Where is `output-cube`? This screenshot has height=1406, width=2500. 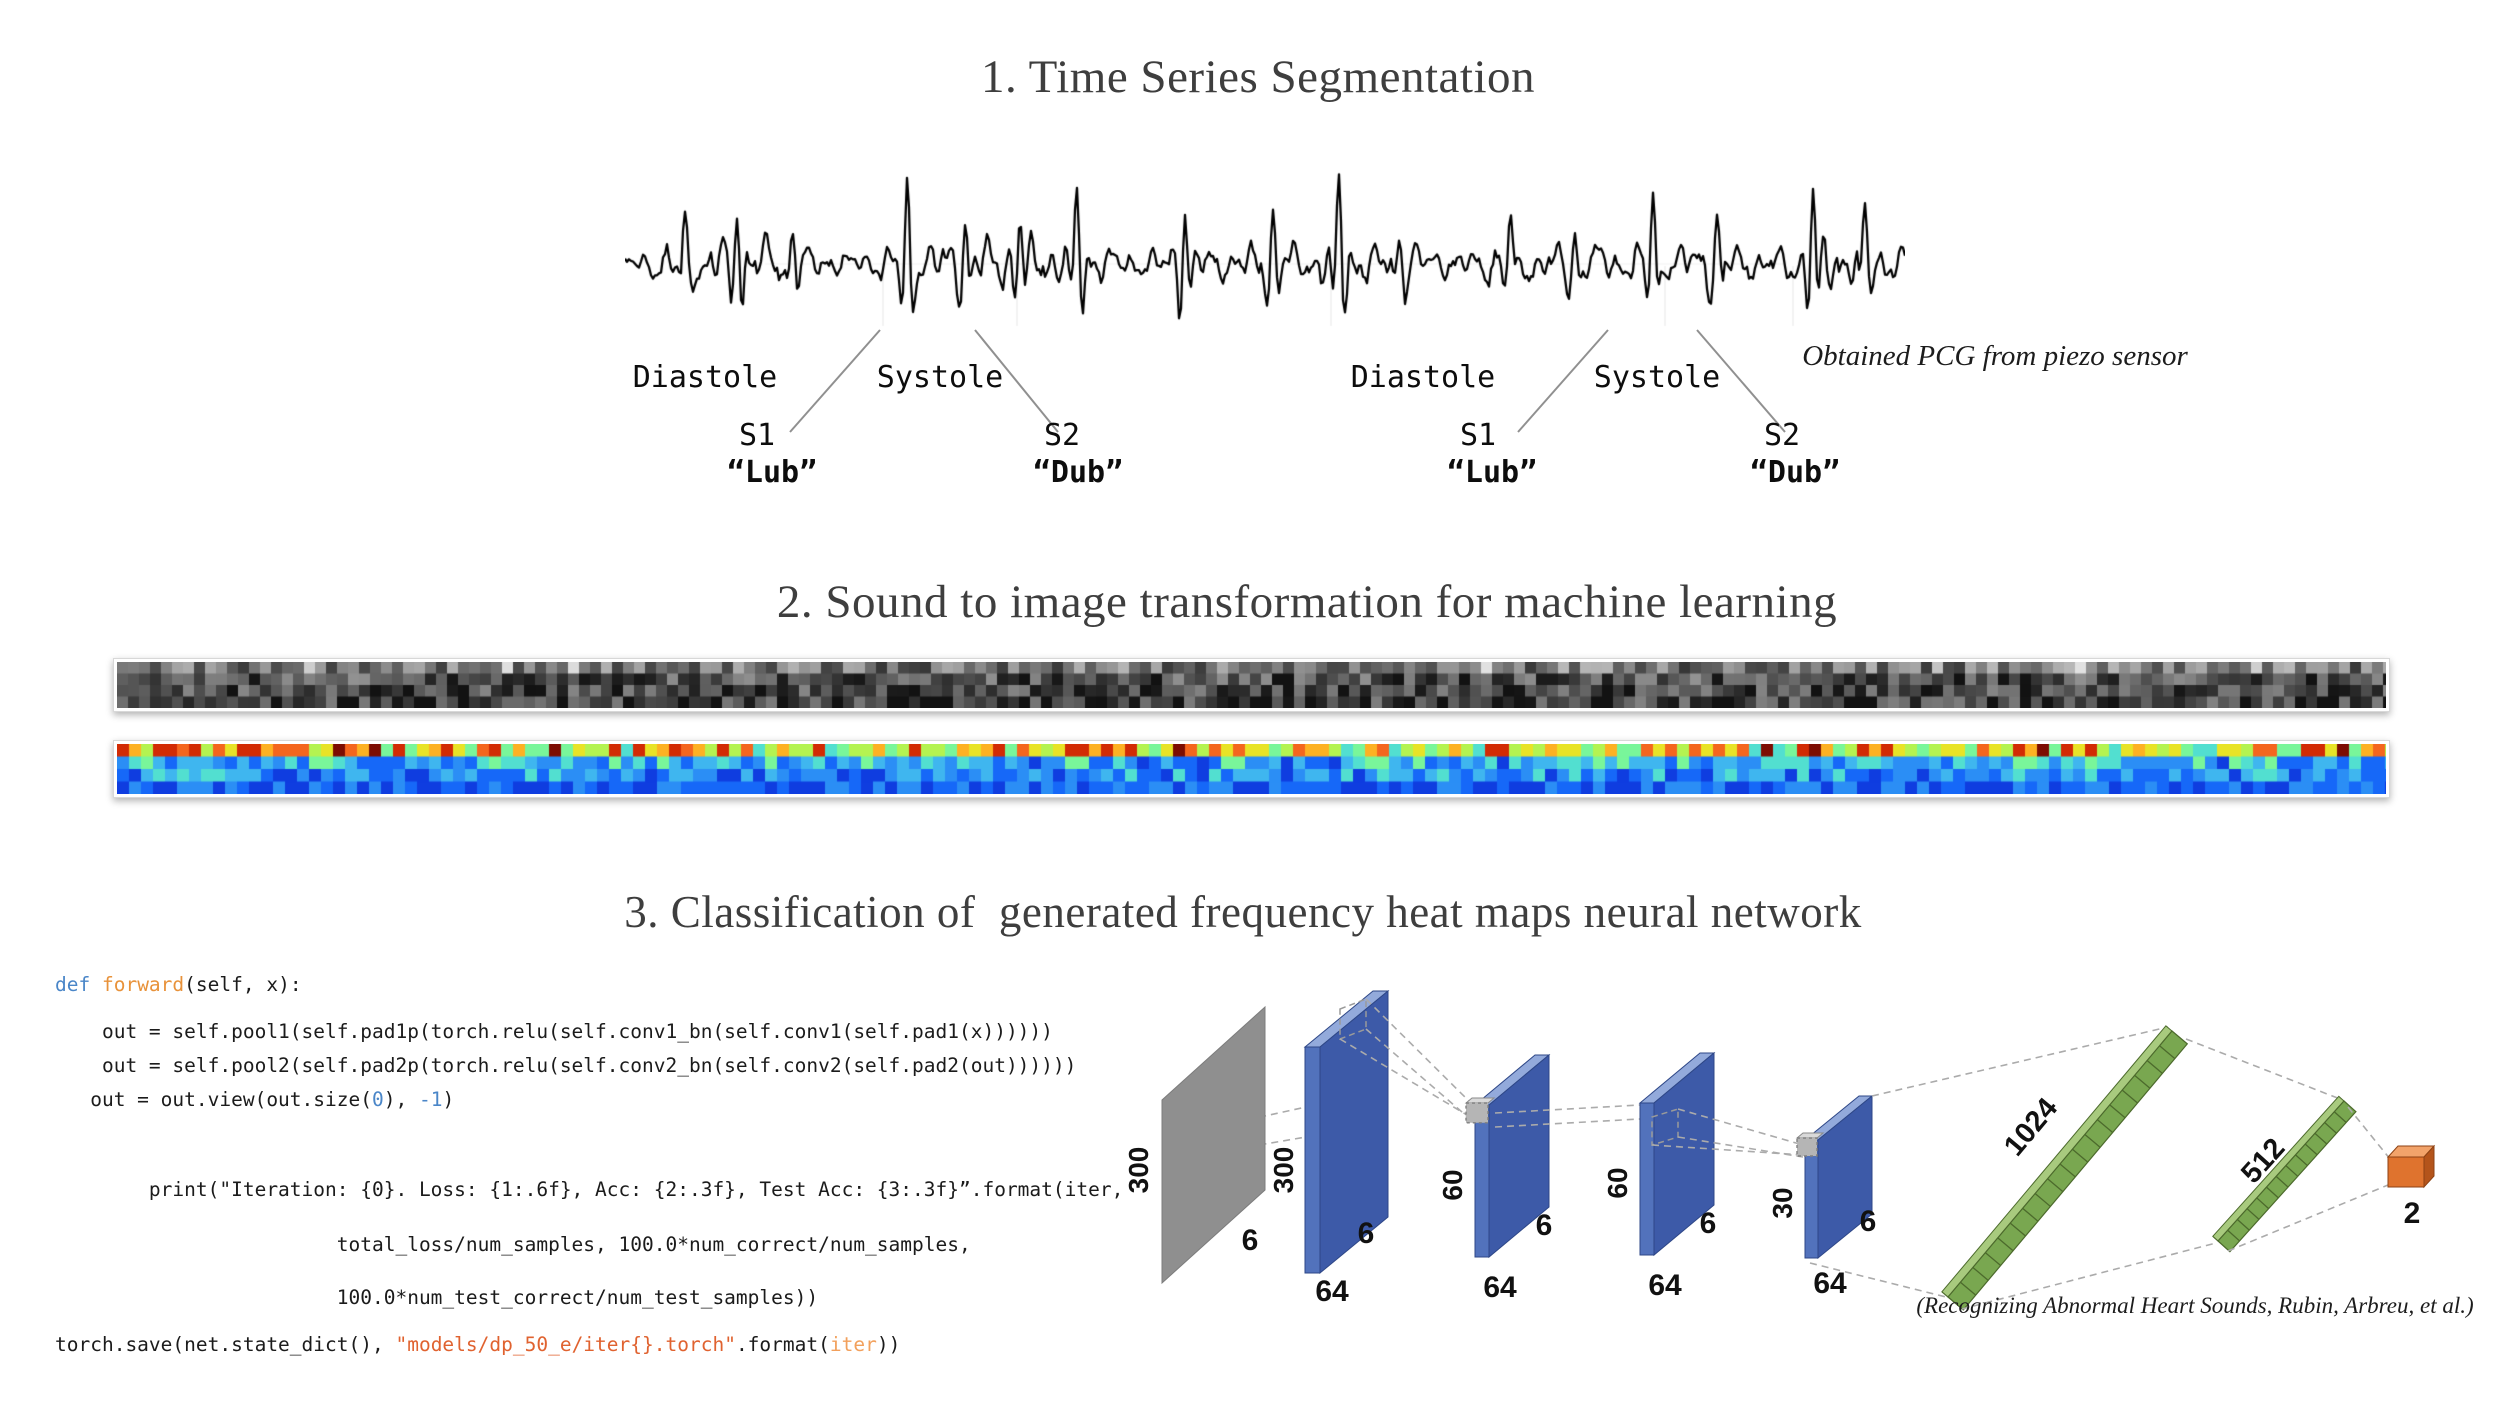
output-cube is located at coordinates (2406, 1172).